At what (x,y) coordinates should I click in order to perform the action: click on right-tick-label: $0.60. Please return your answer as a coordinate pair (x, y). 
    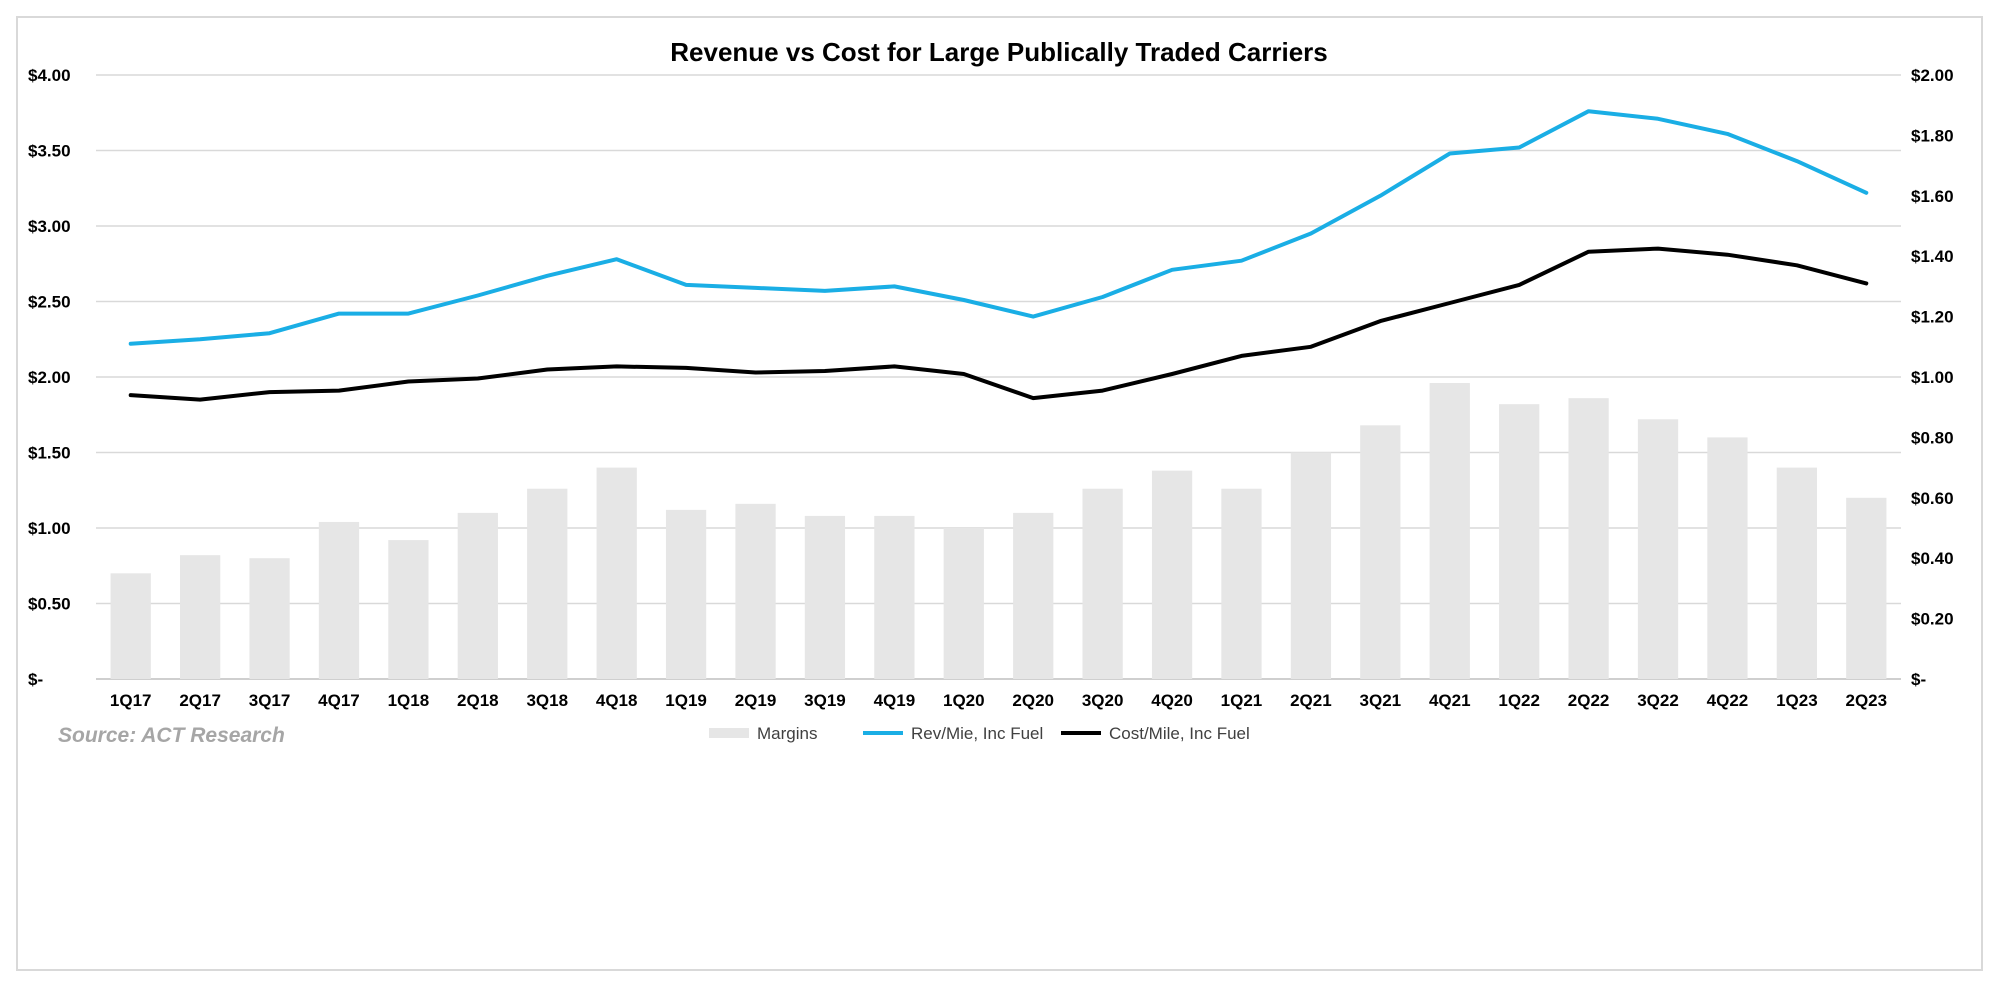
    Looking at the image, I should click on (1932, 498).